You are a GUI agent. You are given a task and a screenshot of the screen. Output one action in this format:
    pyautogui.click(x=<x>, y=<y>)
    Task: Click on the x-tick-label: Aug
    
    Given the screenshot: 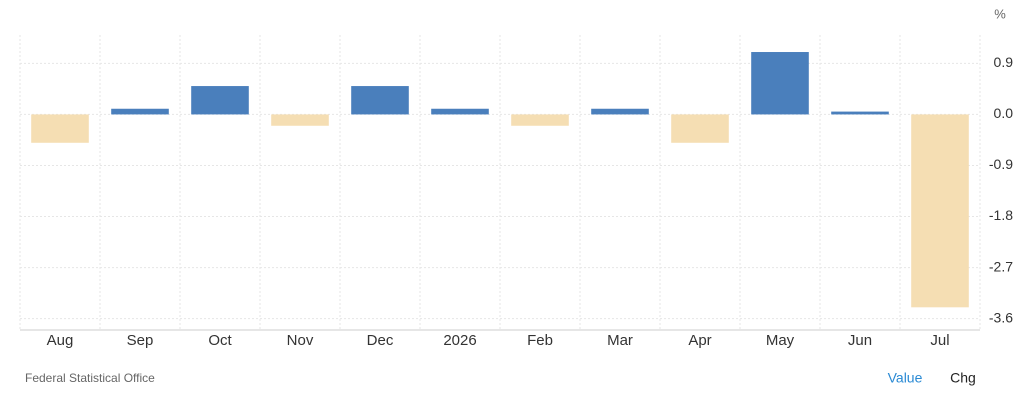 What is the action you would take?
    pyautogui.click(x=60, y=340)
    